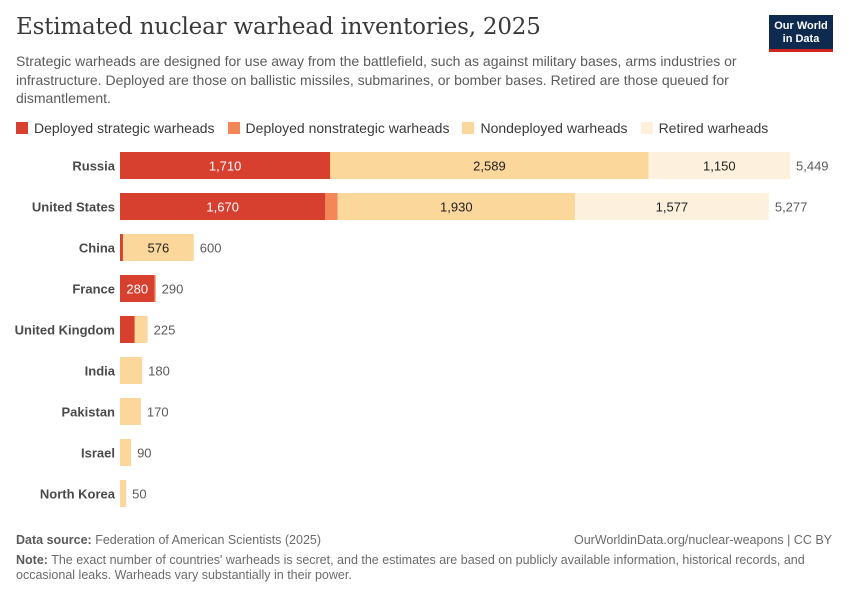 The image size is (850, 600). What do you see at coordinates (801, 26) in the screenshot?
I see `logo-line-1: Our World` at bounding box center [801, 26].